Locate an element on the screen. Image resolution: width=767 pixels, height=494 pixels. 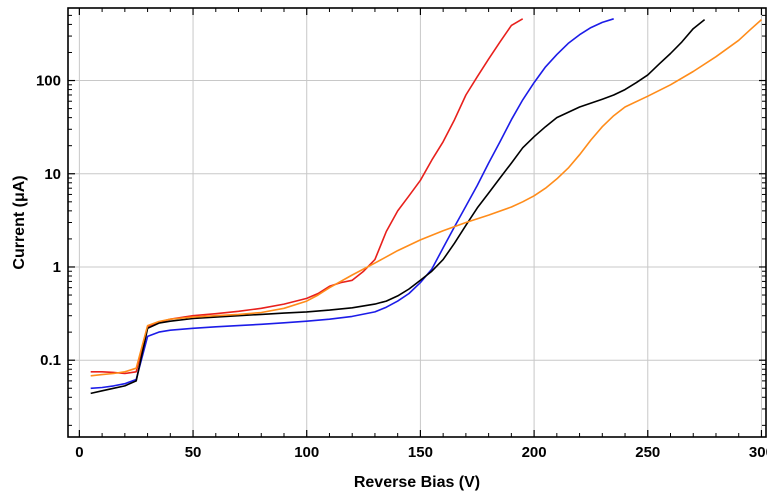
y-tick-label: 10 is located at coordinates (52, 174).